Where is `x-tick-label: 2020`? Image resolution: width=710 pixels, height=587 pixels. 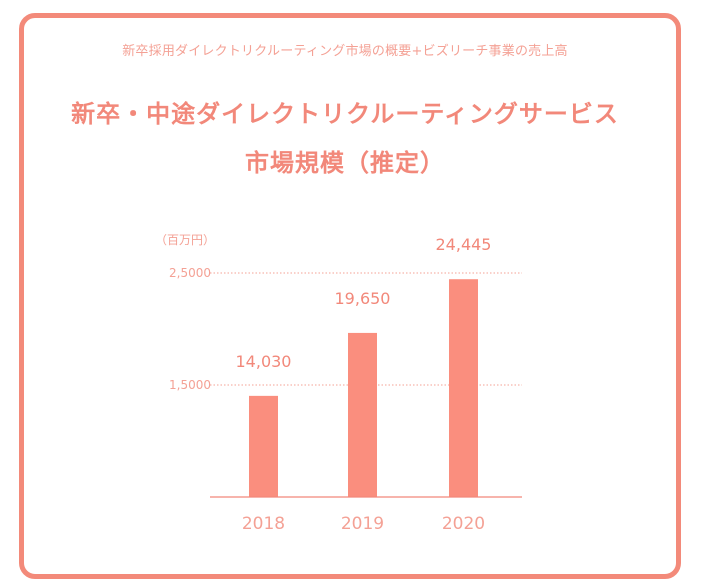
x-tick-label: 2020 is located at coordinates (463, 524).